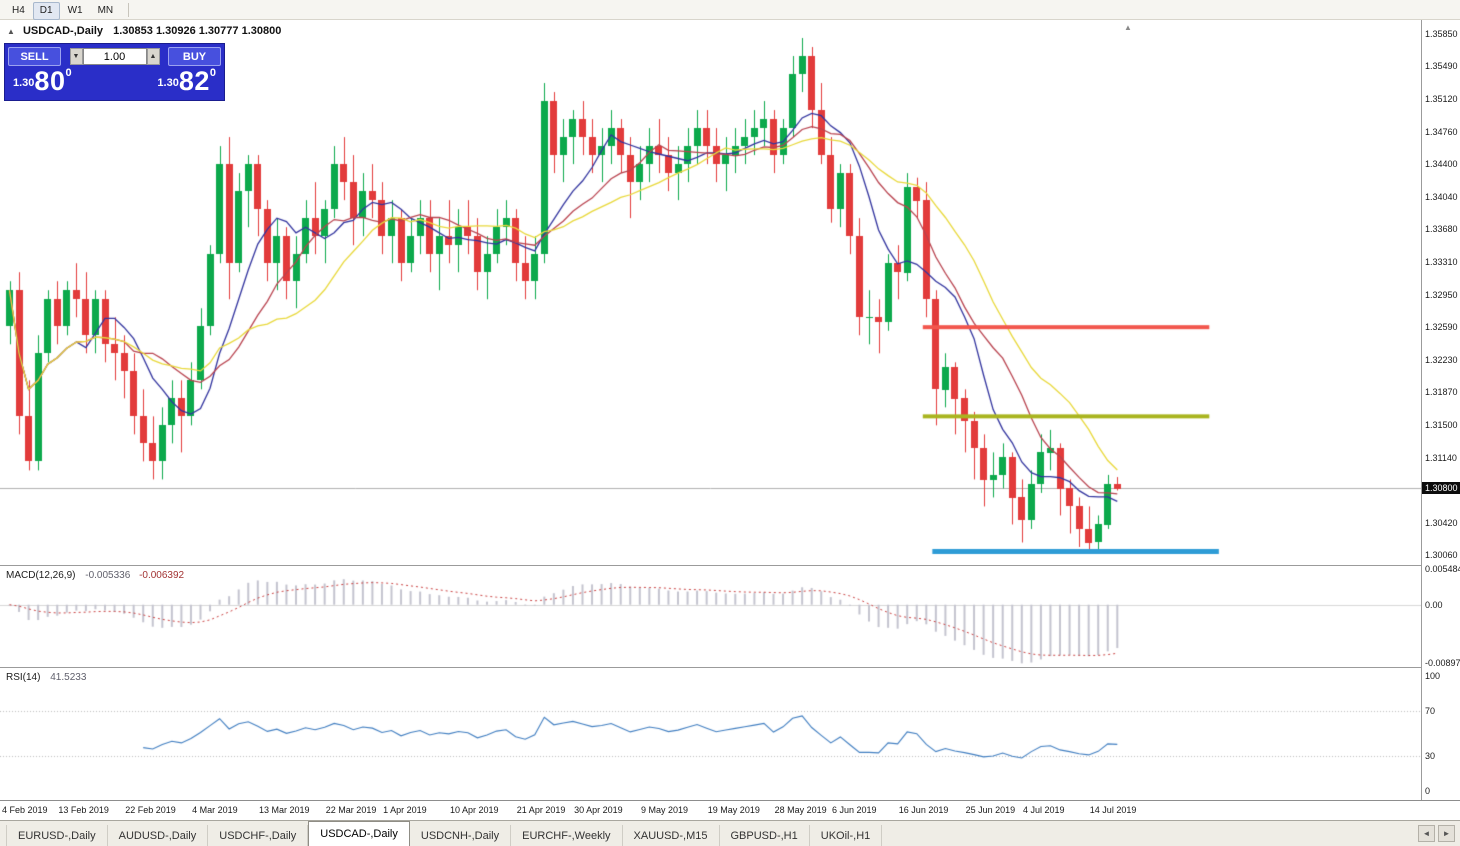 The image size is (1460, 846). I want to click on sell-price-big-digits: 80, so click(50, 81).